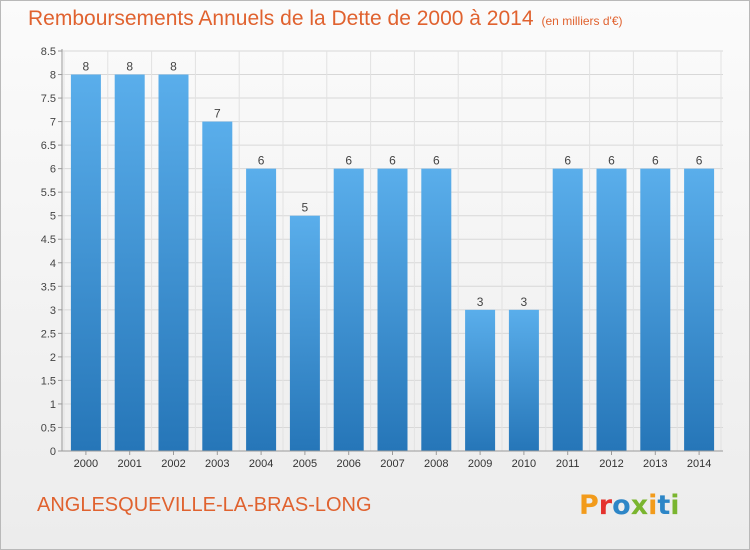 The width and height of the screenshot is (750, 550). I want to click on y-tick-label: 8, so click(53, 76).